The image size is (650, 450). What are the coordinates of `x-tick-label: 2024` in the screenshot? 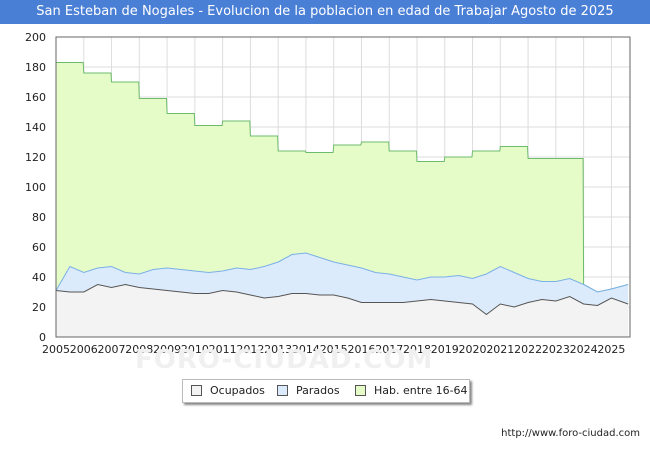 It's located at (584, 349).